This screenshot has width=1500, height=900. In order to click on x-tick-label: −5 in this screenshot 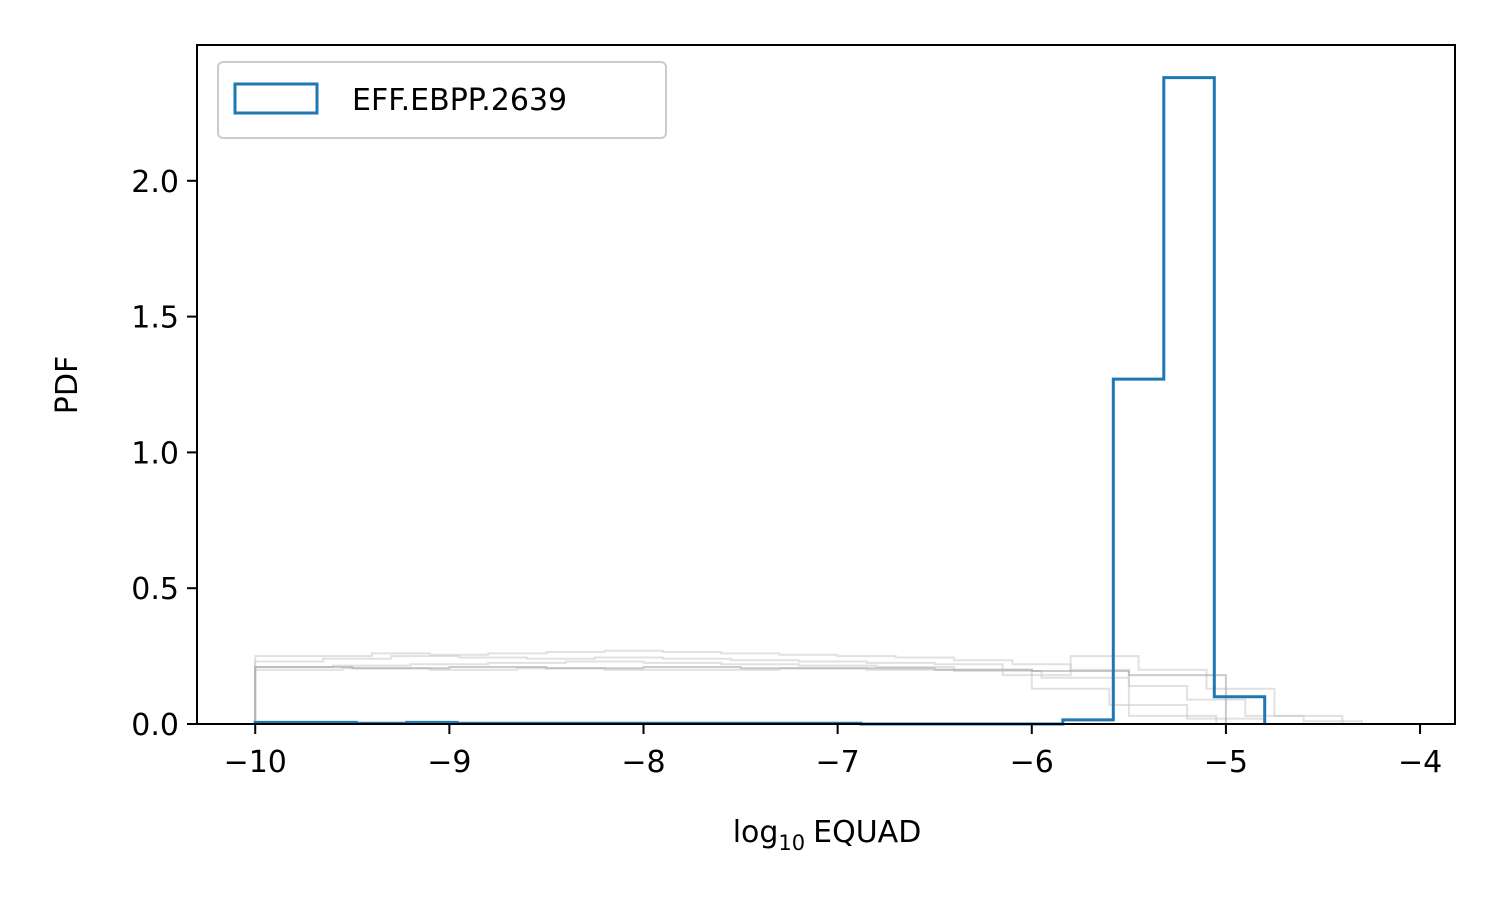, I will do `click(1226, 762)`.